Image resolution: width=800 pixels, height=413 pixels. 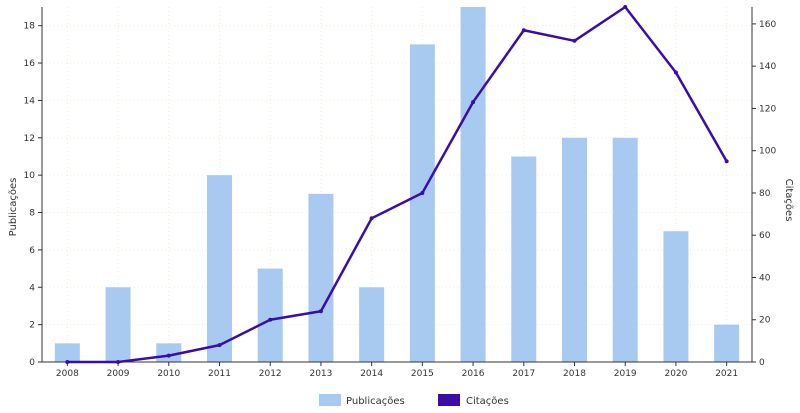 What do you see at coordinates (726, 161) in the screenshot?
I see `point-citacoes-2021` at bounding box center [726, 161].